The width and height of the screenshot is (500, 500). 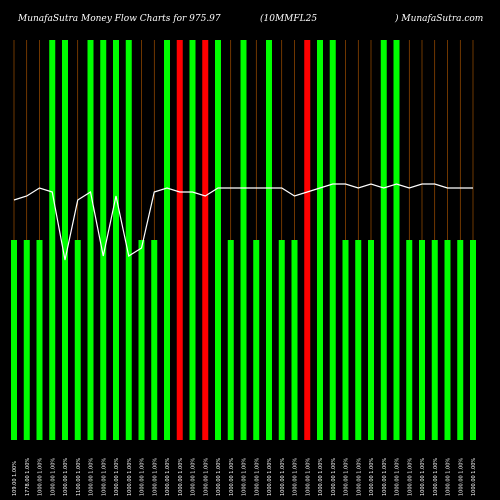 What do you see at coordinates (15, 478) in the screenshot?
I see `x-tick-label: 109.00 1.00%` at bounding box center [15, 478].